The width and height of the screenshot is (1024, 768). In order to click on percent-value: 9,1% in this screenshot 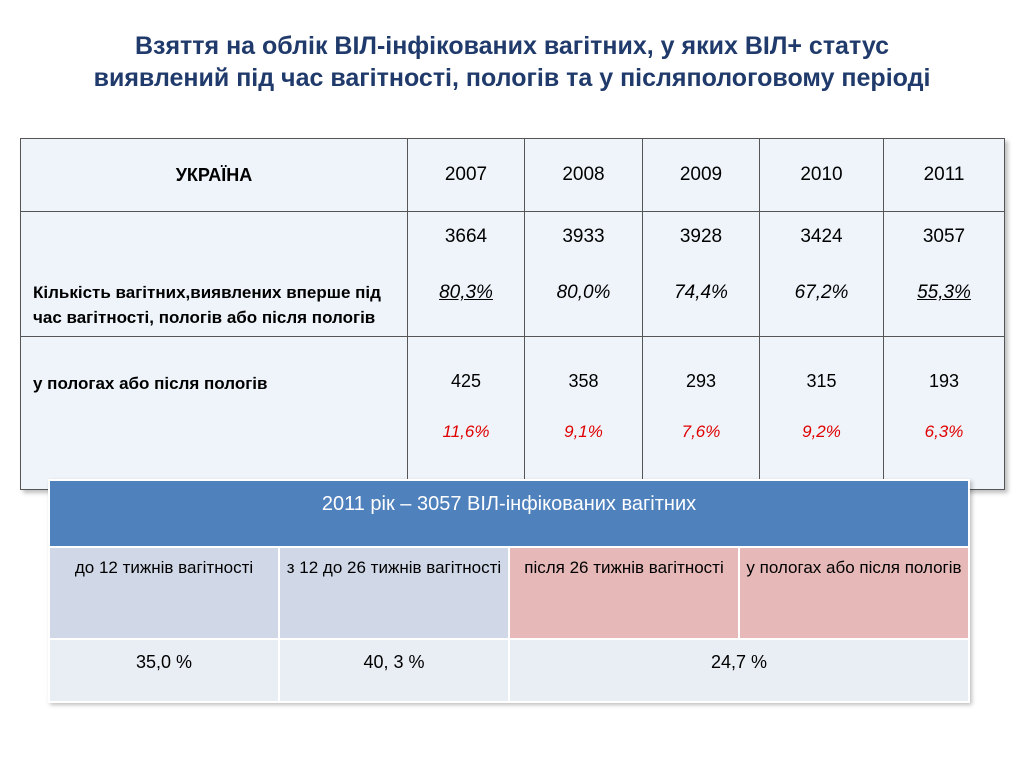, I will do `click(583, 431)`.